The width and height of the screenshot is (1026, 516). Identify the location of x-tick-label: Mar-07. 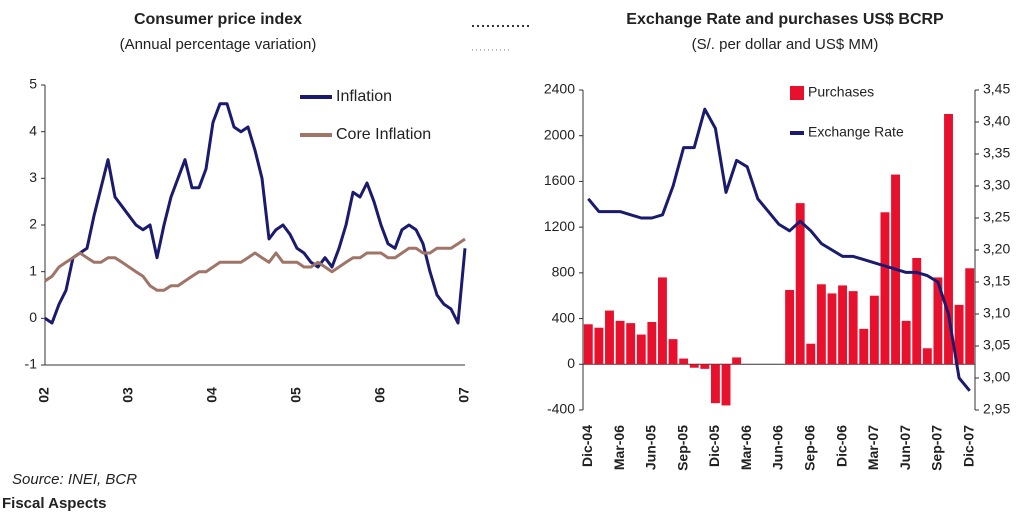
(873, 447).